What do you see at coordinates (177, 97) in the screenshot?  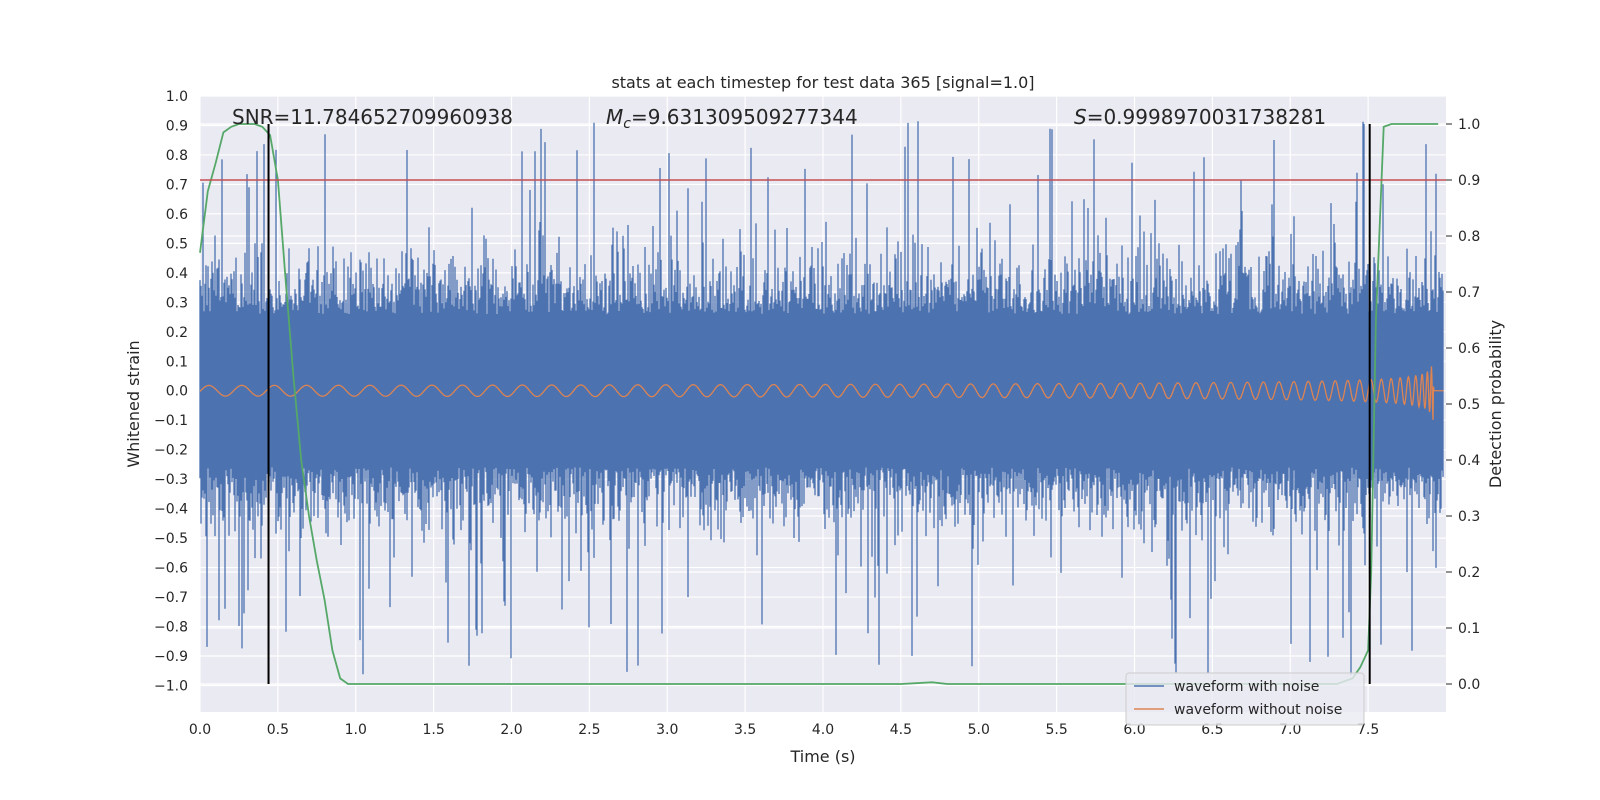 I see `y-tick-label: 1.0` at bounding box center [177, 97].